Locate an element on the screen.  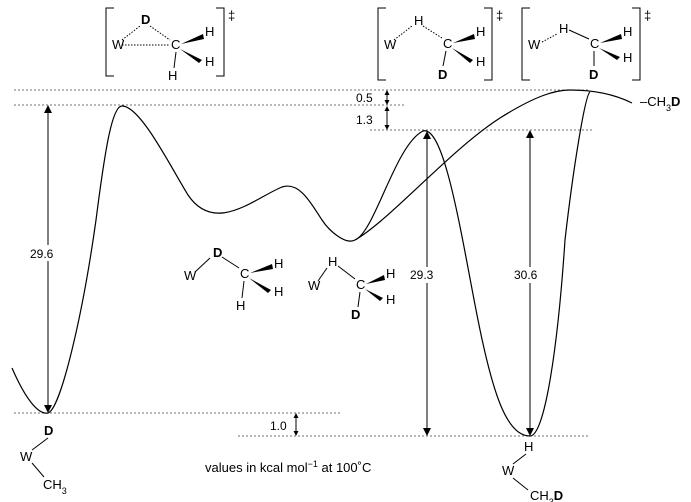
transition-state-3: ‡ W H C H H D is located at coordinates (586, 44).